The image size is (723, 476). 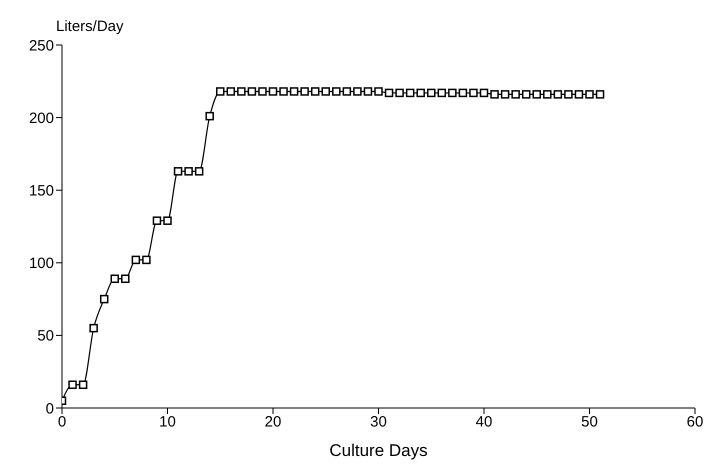 What do you see at coordinates (273, 422) in the screenshot?
I see `x-tick-label: 20` at bounding box center [273, 422].